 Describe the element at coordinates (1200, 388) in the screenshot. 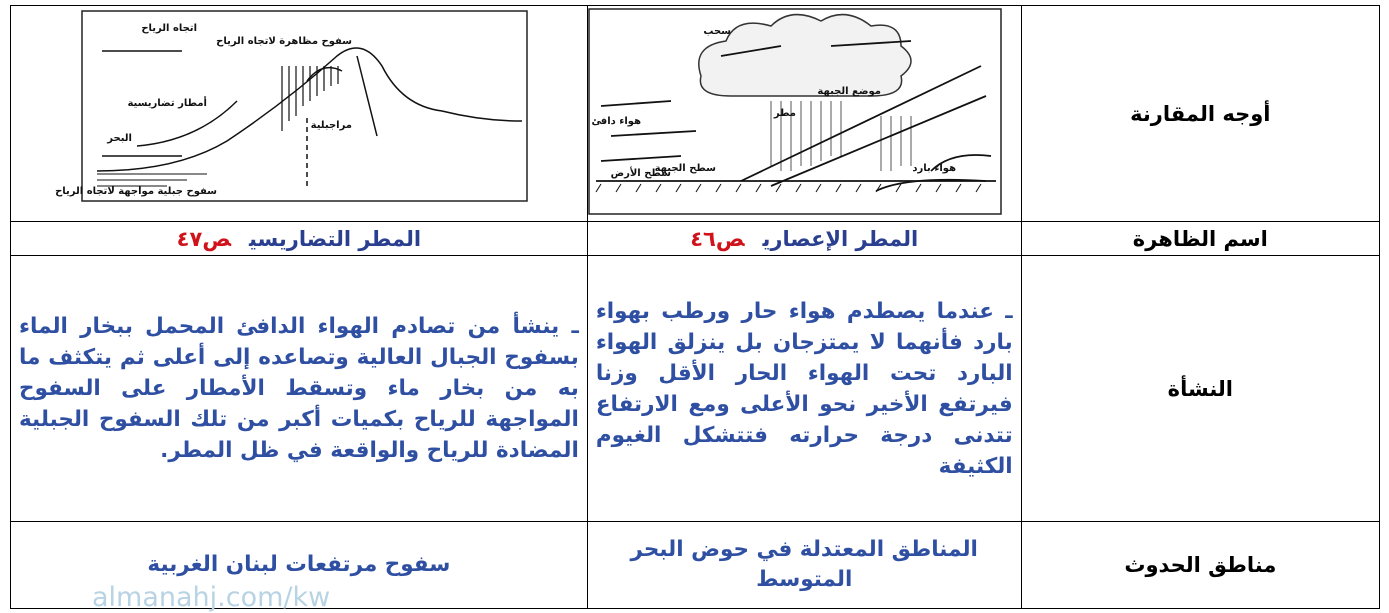

I see `row-header: النشأة` at that location.